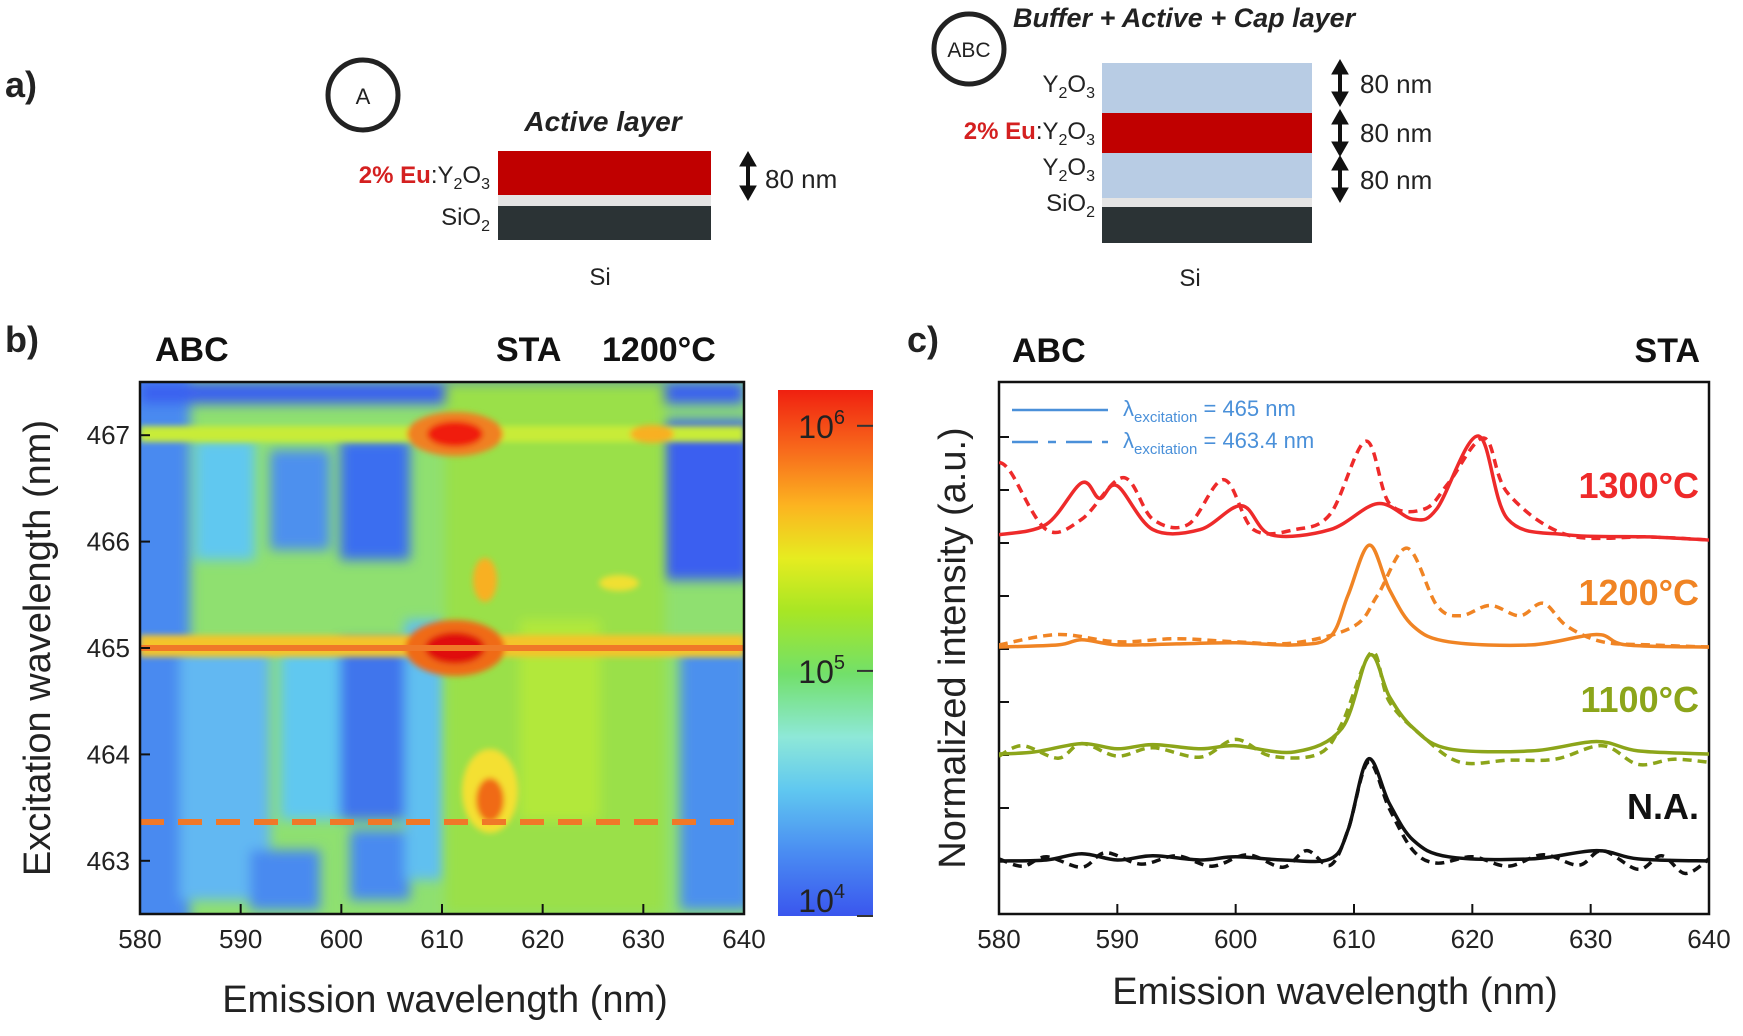 The width and height of the screenshot is (1743, 1036). What do you see at coordinates (1472, 939) in the screenshot?
I see `line-chart-x-tick-label: 620` at bounding box center [1472, 939].